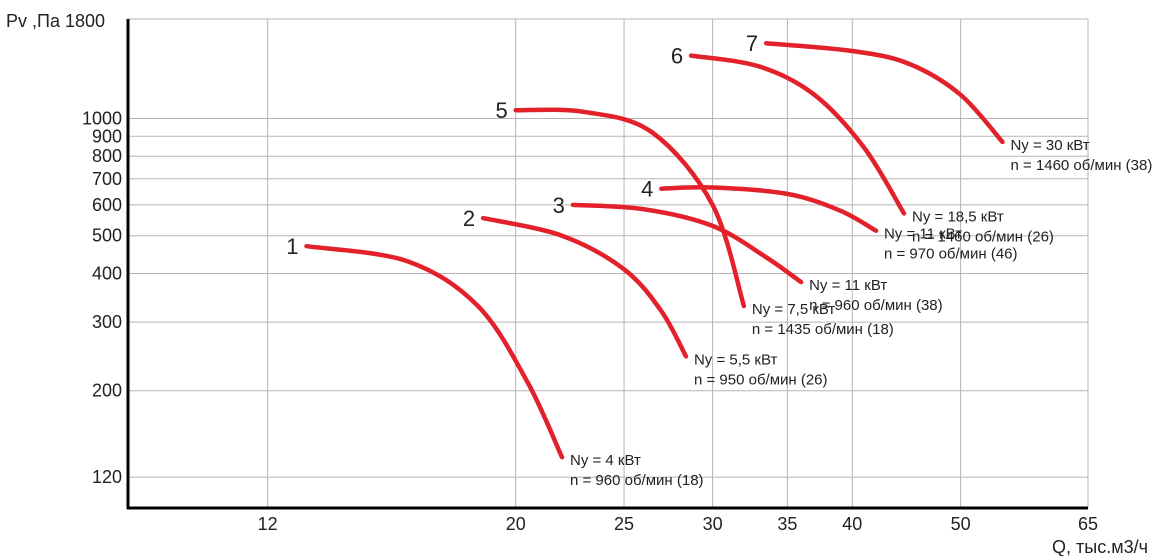 The width and height of the screenshot is (1174, 556). What do you see at coordinates (852, 524) in the screenshot?
I see `x-tick-label: 40` at bounding box center [852, 524].